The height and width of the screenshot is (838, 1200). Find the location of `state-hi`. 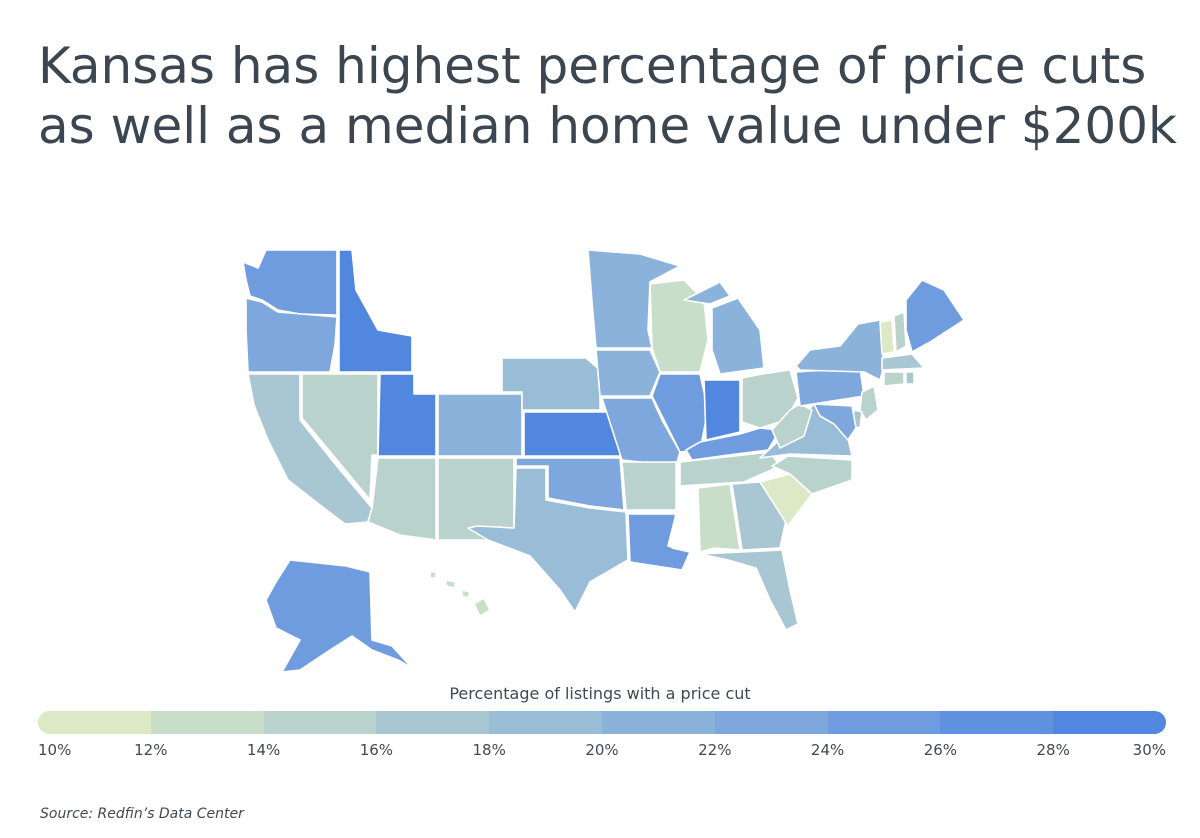

state-hi is located at coordinates (460, 594).